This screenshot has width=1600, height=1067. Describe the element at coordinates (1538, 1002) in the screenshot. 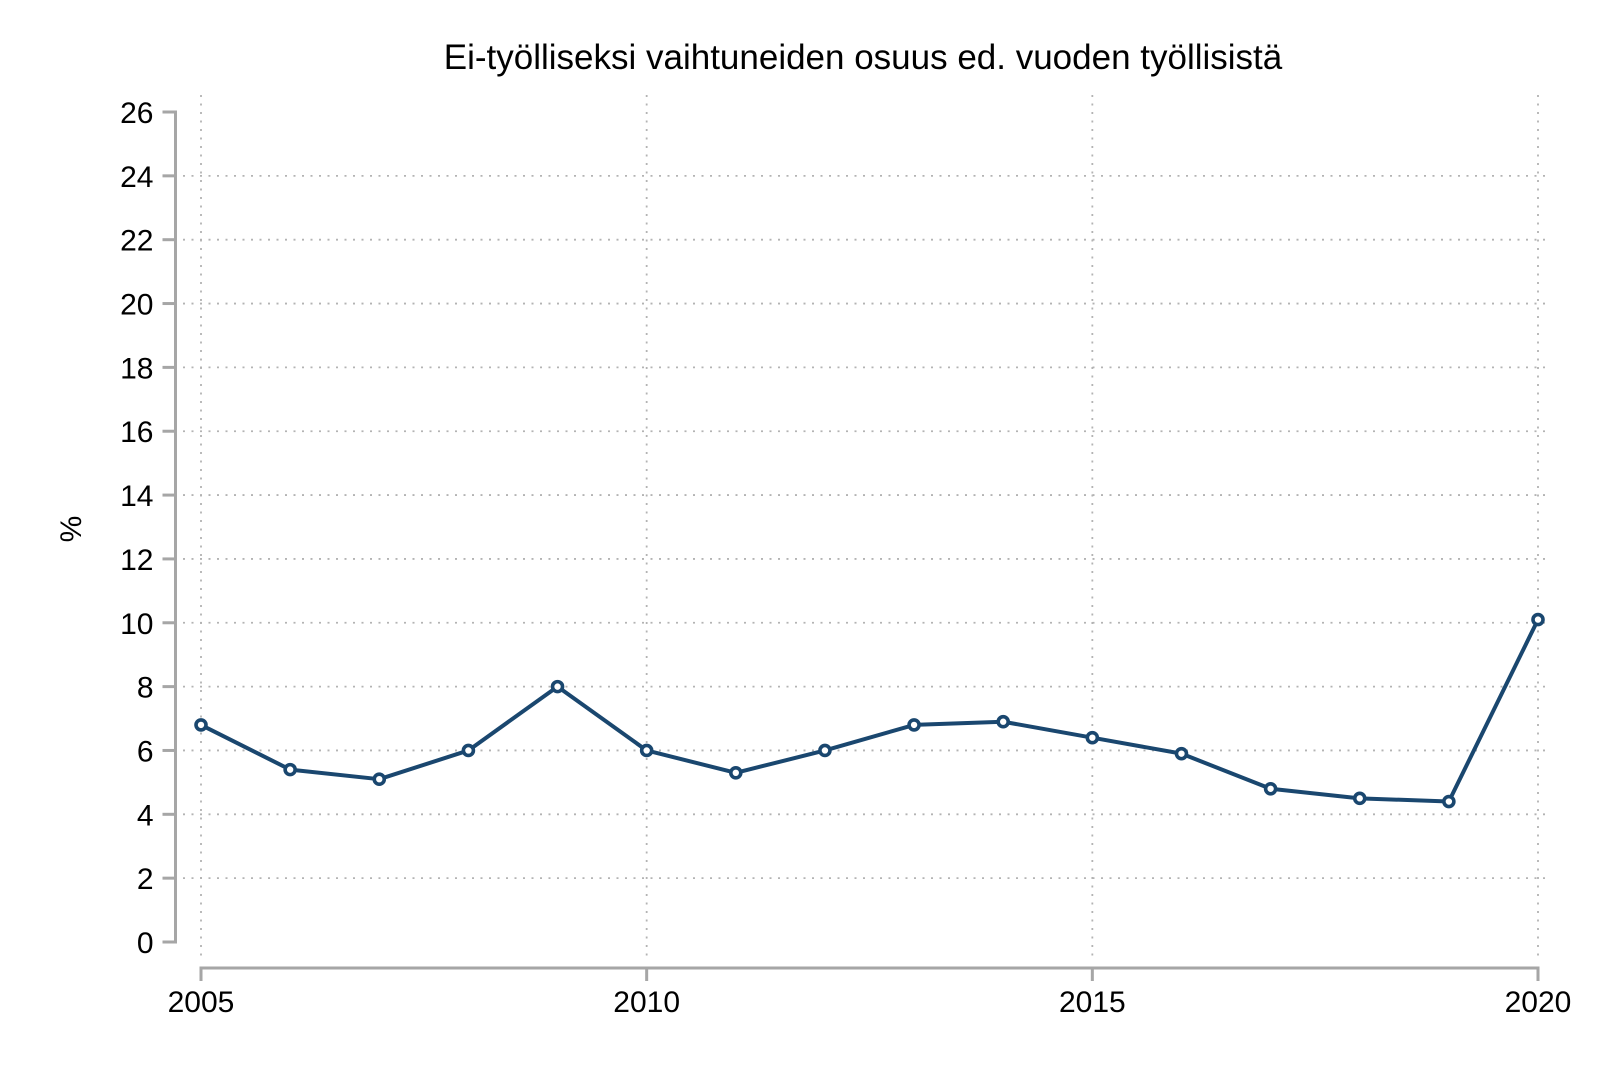

I see `x-tick-label: 2020` at that location.